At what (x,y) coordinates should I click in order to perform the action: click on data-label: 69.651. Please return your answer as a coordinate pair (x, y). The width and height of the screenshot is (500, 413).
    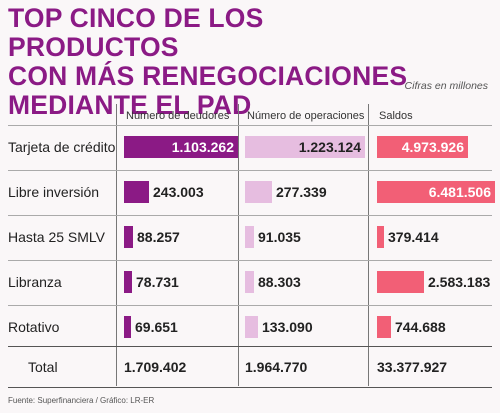
    Looking at the image, I should click on (156, 327).